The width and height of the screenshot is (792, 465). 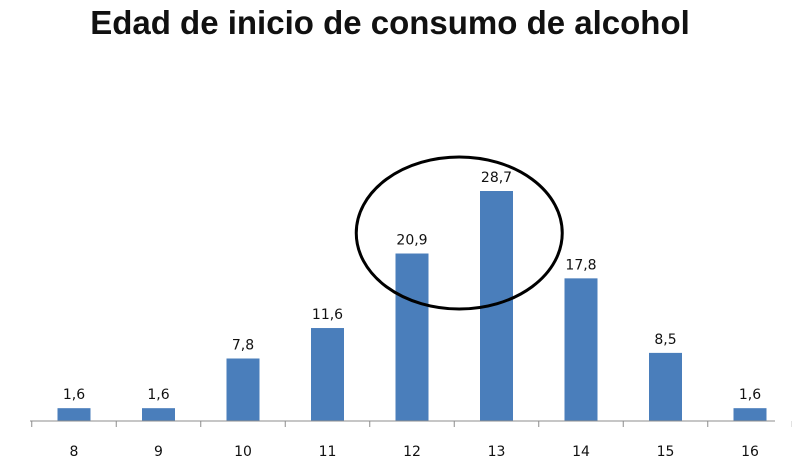 I want to click on data-label-16: 1,6, so click(x=750, y=395).